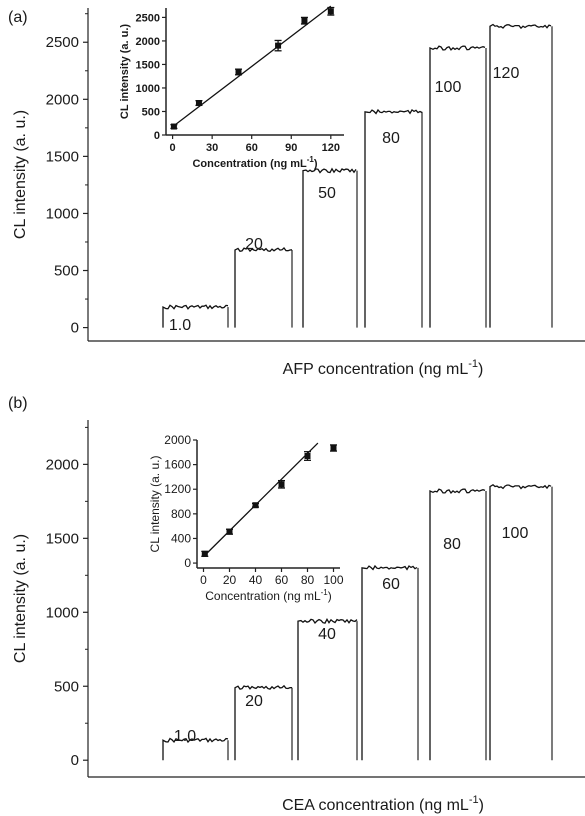  What do you see at coordinates (291, 148) in the screenshot?
I see `inset-x-tick-label: 90` at bounding box center [291, 148].